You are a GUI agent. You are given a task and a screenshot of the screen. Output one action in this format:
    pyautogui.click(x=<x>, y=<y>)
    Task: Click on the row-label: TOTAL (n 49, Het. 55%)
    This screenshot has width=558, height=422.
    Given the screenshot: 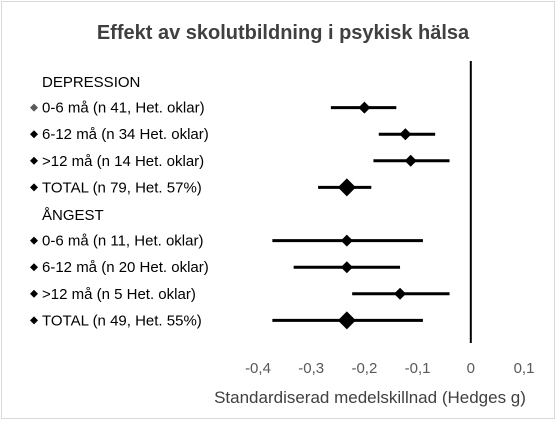 What is the action you would take?
    pyautogui.click(x=122, y=320)
    